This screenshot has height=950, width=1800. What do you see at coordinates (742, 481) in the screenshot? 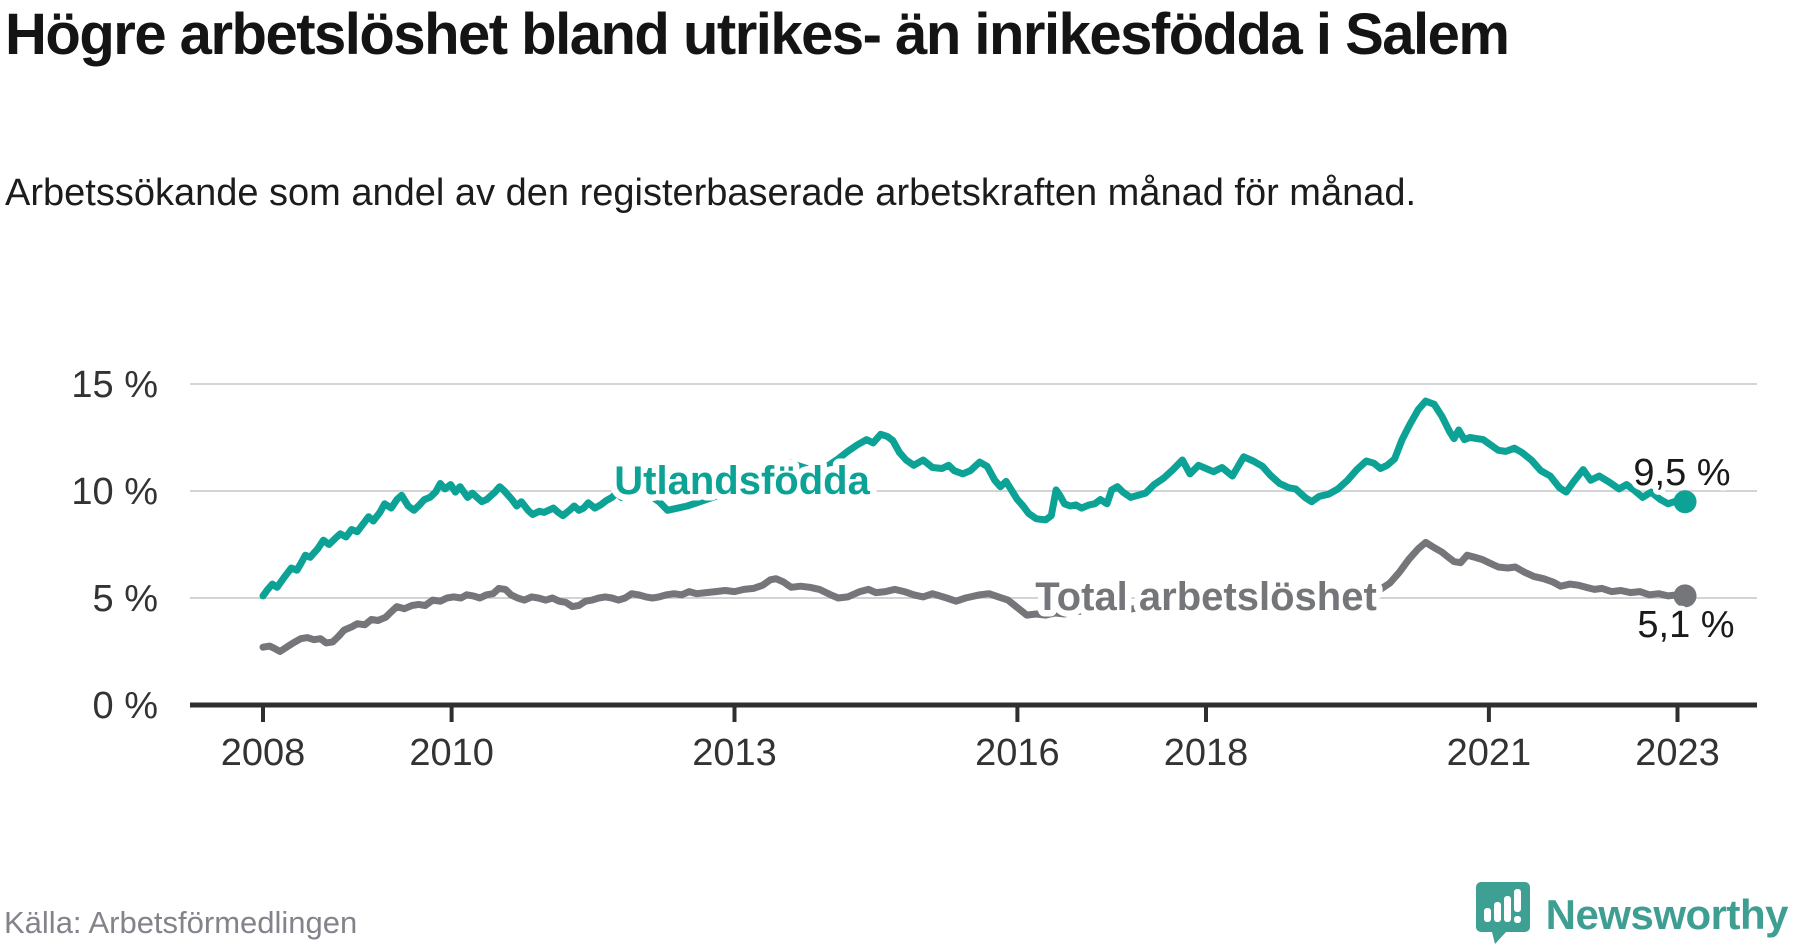
I see `series-label: Utlandsfödda` at bounding box center [742, 481].